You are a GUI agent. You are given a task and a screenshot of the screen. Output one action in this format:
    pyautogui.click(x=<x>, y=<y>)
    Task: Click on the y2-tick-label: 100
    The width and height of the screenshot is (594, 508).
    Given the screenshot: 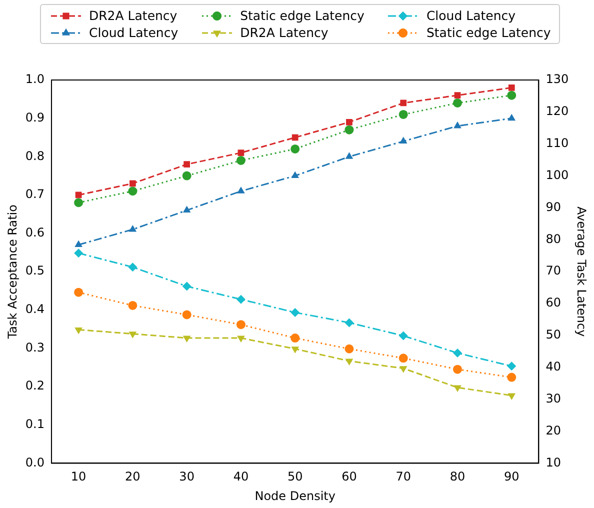 What is the action you would take?
    pyautogui.click(x=557, y=175)
    